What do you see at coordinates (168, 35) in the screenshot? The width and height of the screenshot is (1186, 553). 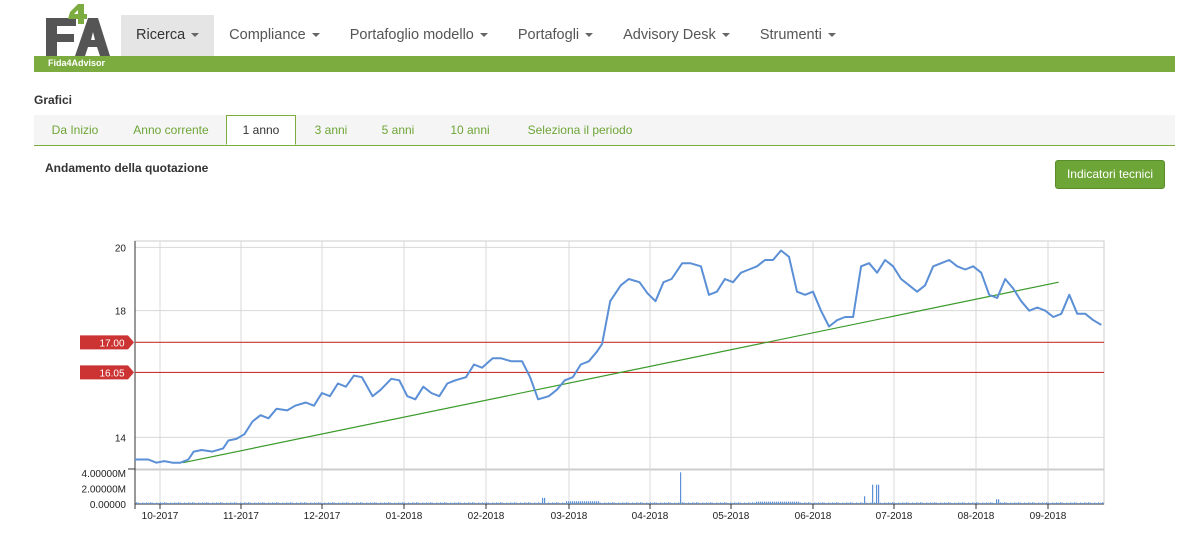 I see `menu-ricerca: Ricerca` at bounding box center [168, 35].